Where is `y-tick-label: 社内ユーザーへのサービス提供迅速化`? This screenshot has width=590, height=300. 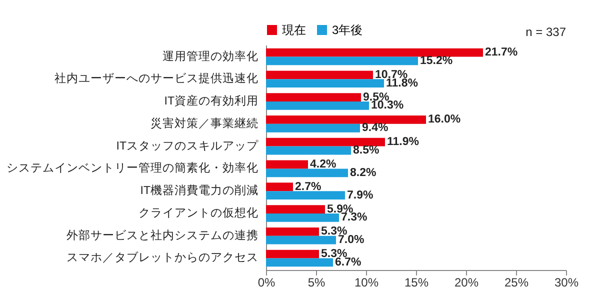 y-tick-label: 社内ユーザーへのサービス提供迅速化 is located at coordinates (156, 79).